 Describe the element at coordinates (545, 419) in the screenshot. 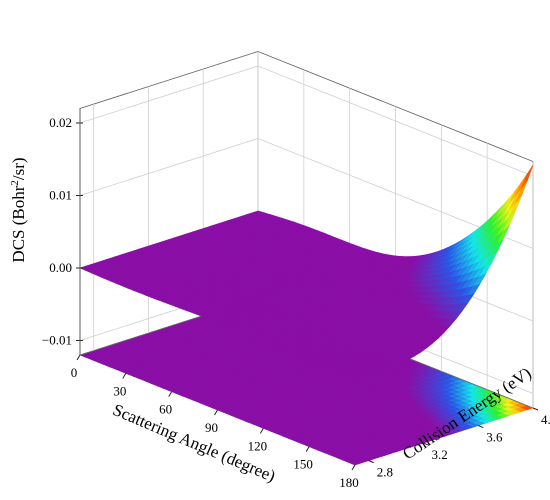

I see `y-tick-label: 4.0` at that location.